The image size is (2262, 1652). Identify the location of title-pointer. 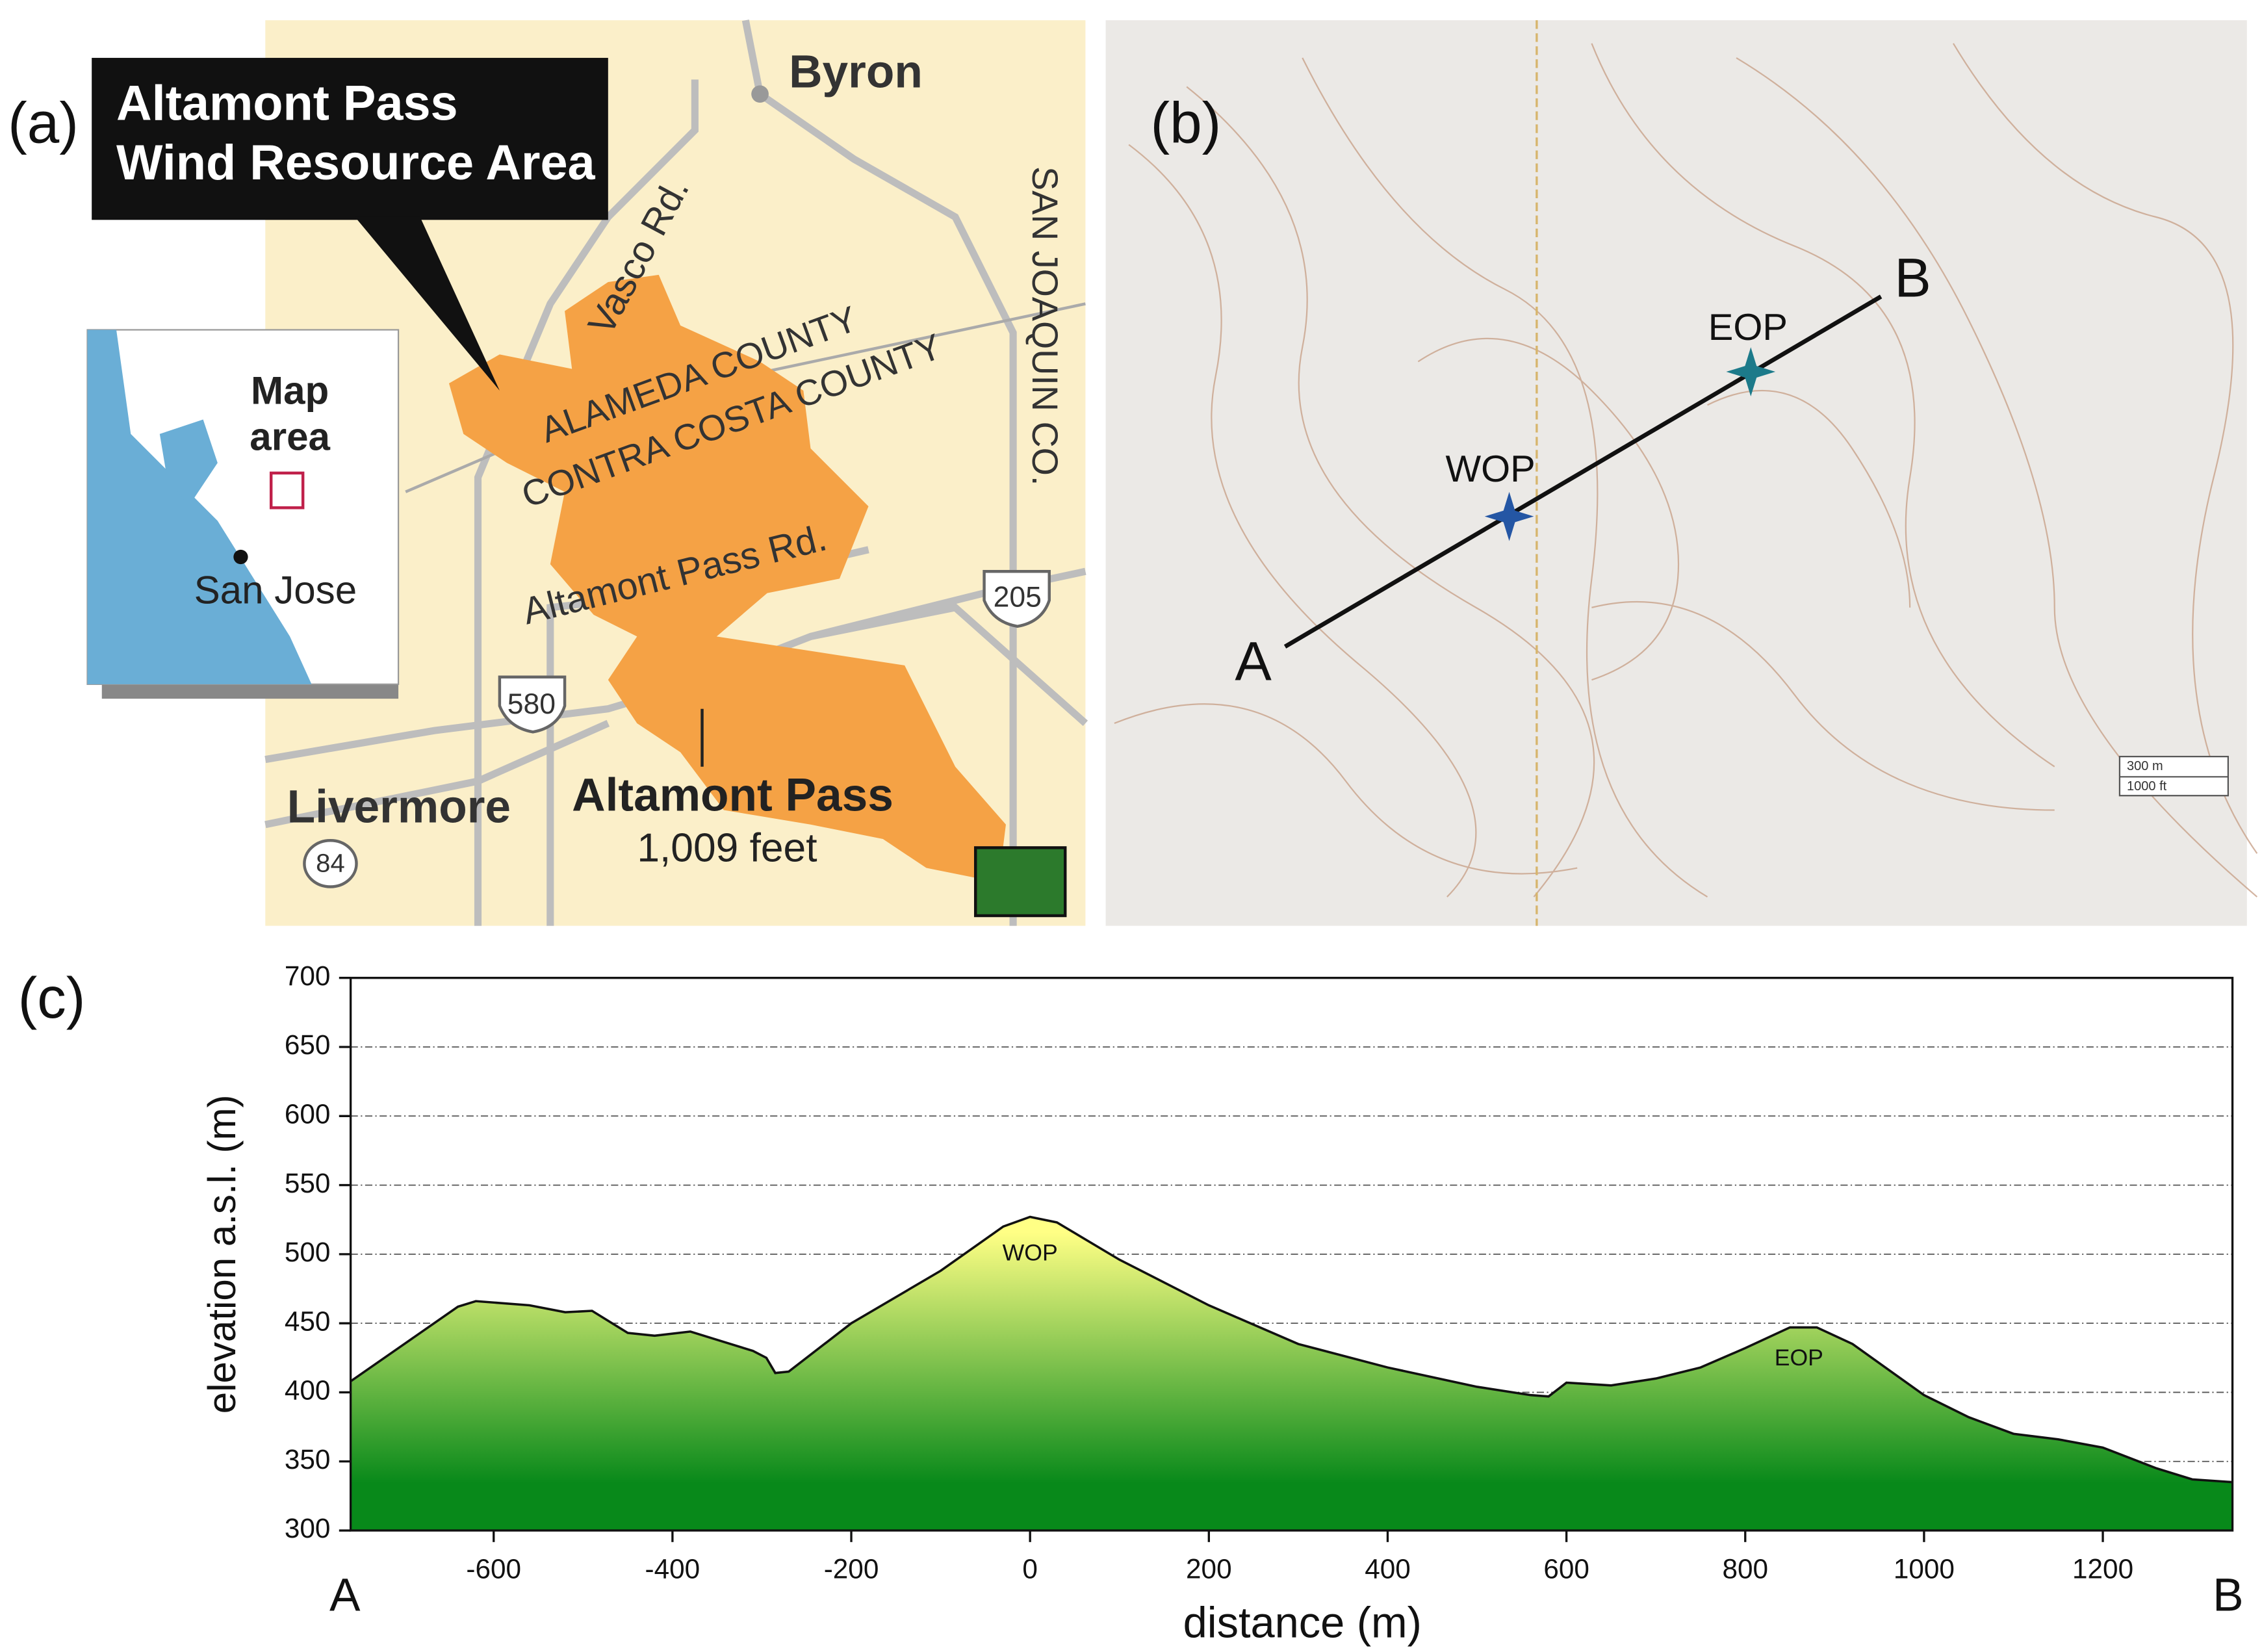
(427, 303).